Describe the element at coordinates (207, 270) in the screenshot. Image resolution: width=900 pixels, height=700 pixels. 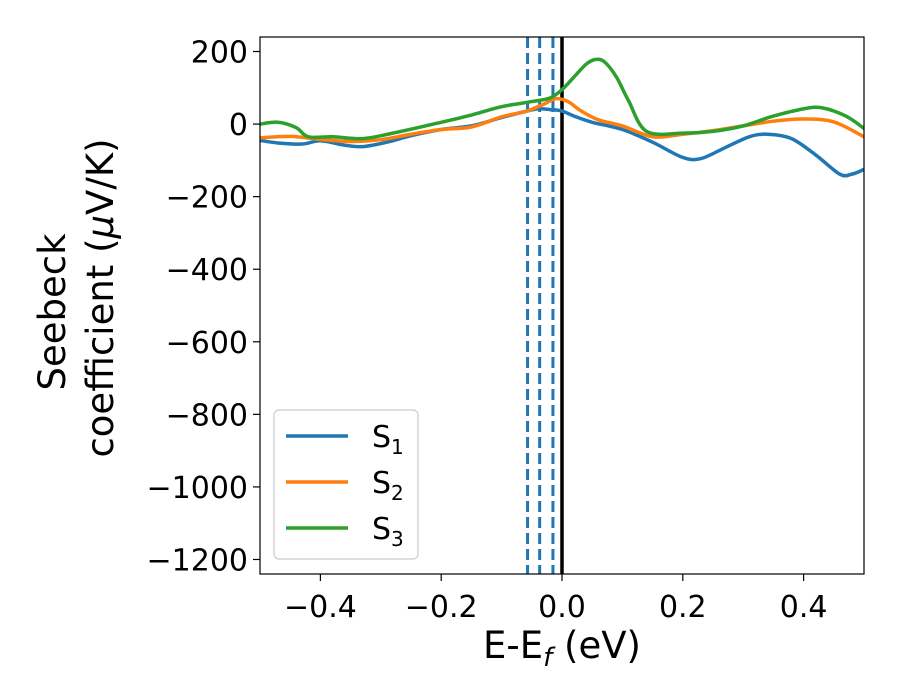
I see `y-tick-label: −400` at that location.